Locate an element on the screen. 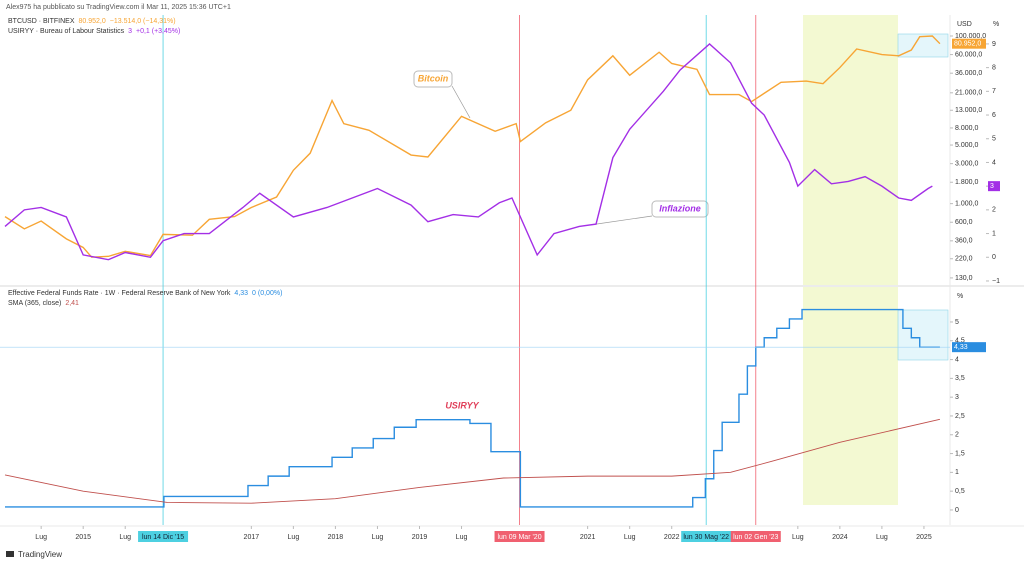  legend-value: 4,33 is located at coordinates (241, 293).